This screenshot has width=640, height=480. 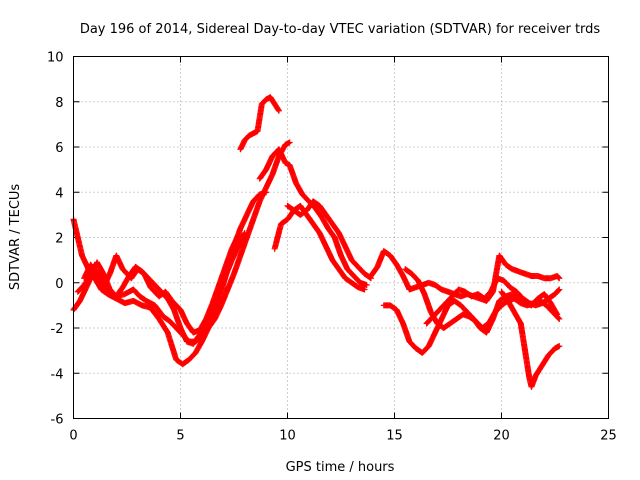 I want to click on x-tick-label: 25, so click(x=608, y=436).